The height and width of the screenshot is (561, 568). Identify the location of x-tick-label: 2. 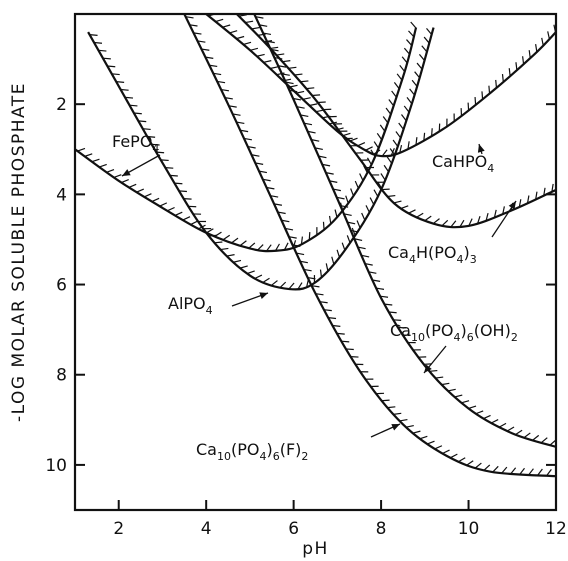
(118, 529).